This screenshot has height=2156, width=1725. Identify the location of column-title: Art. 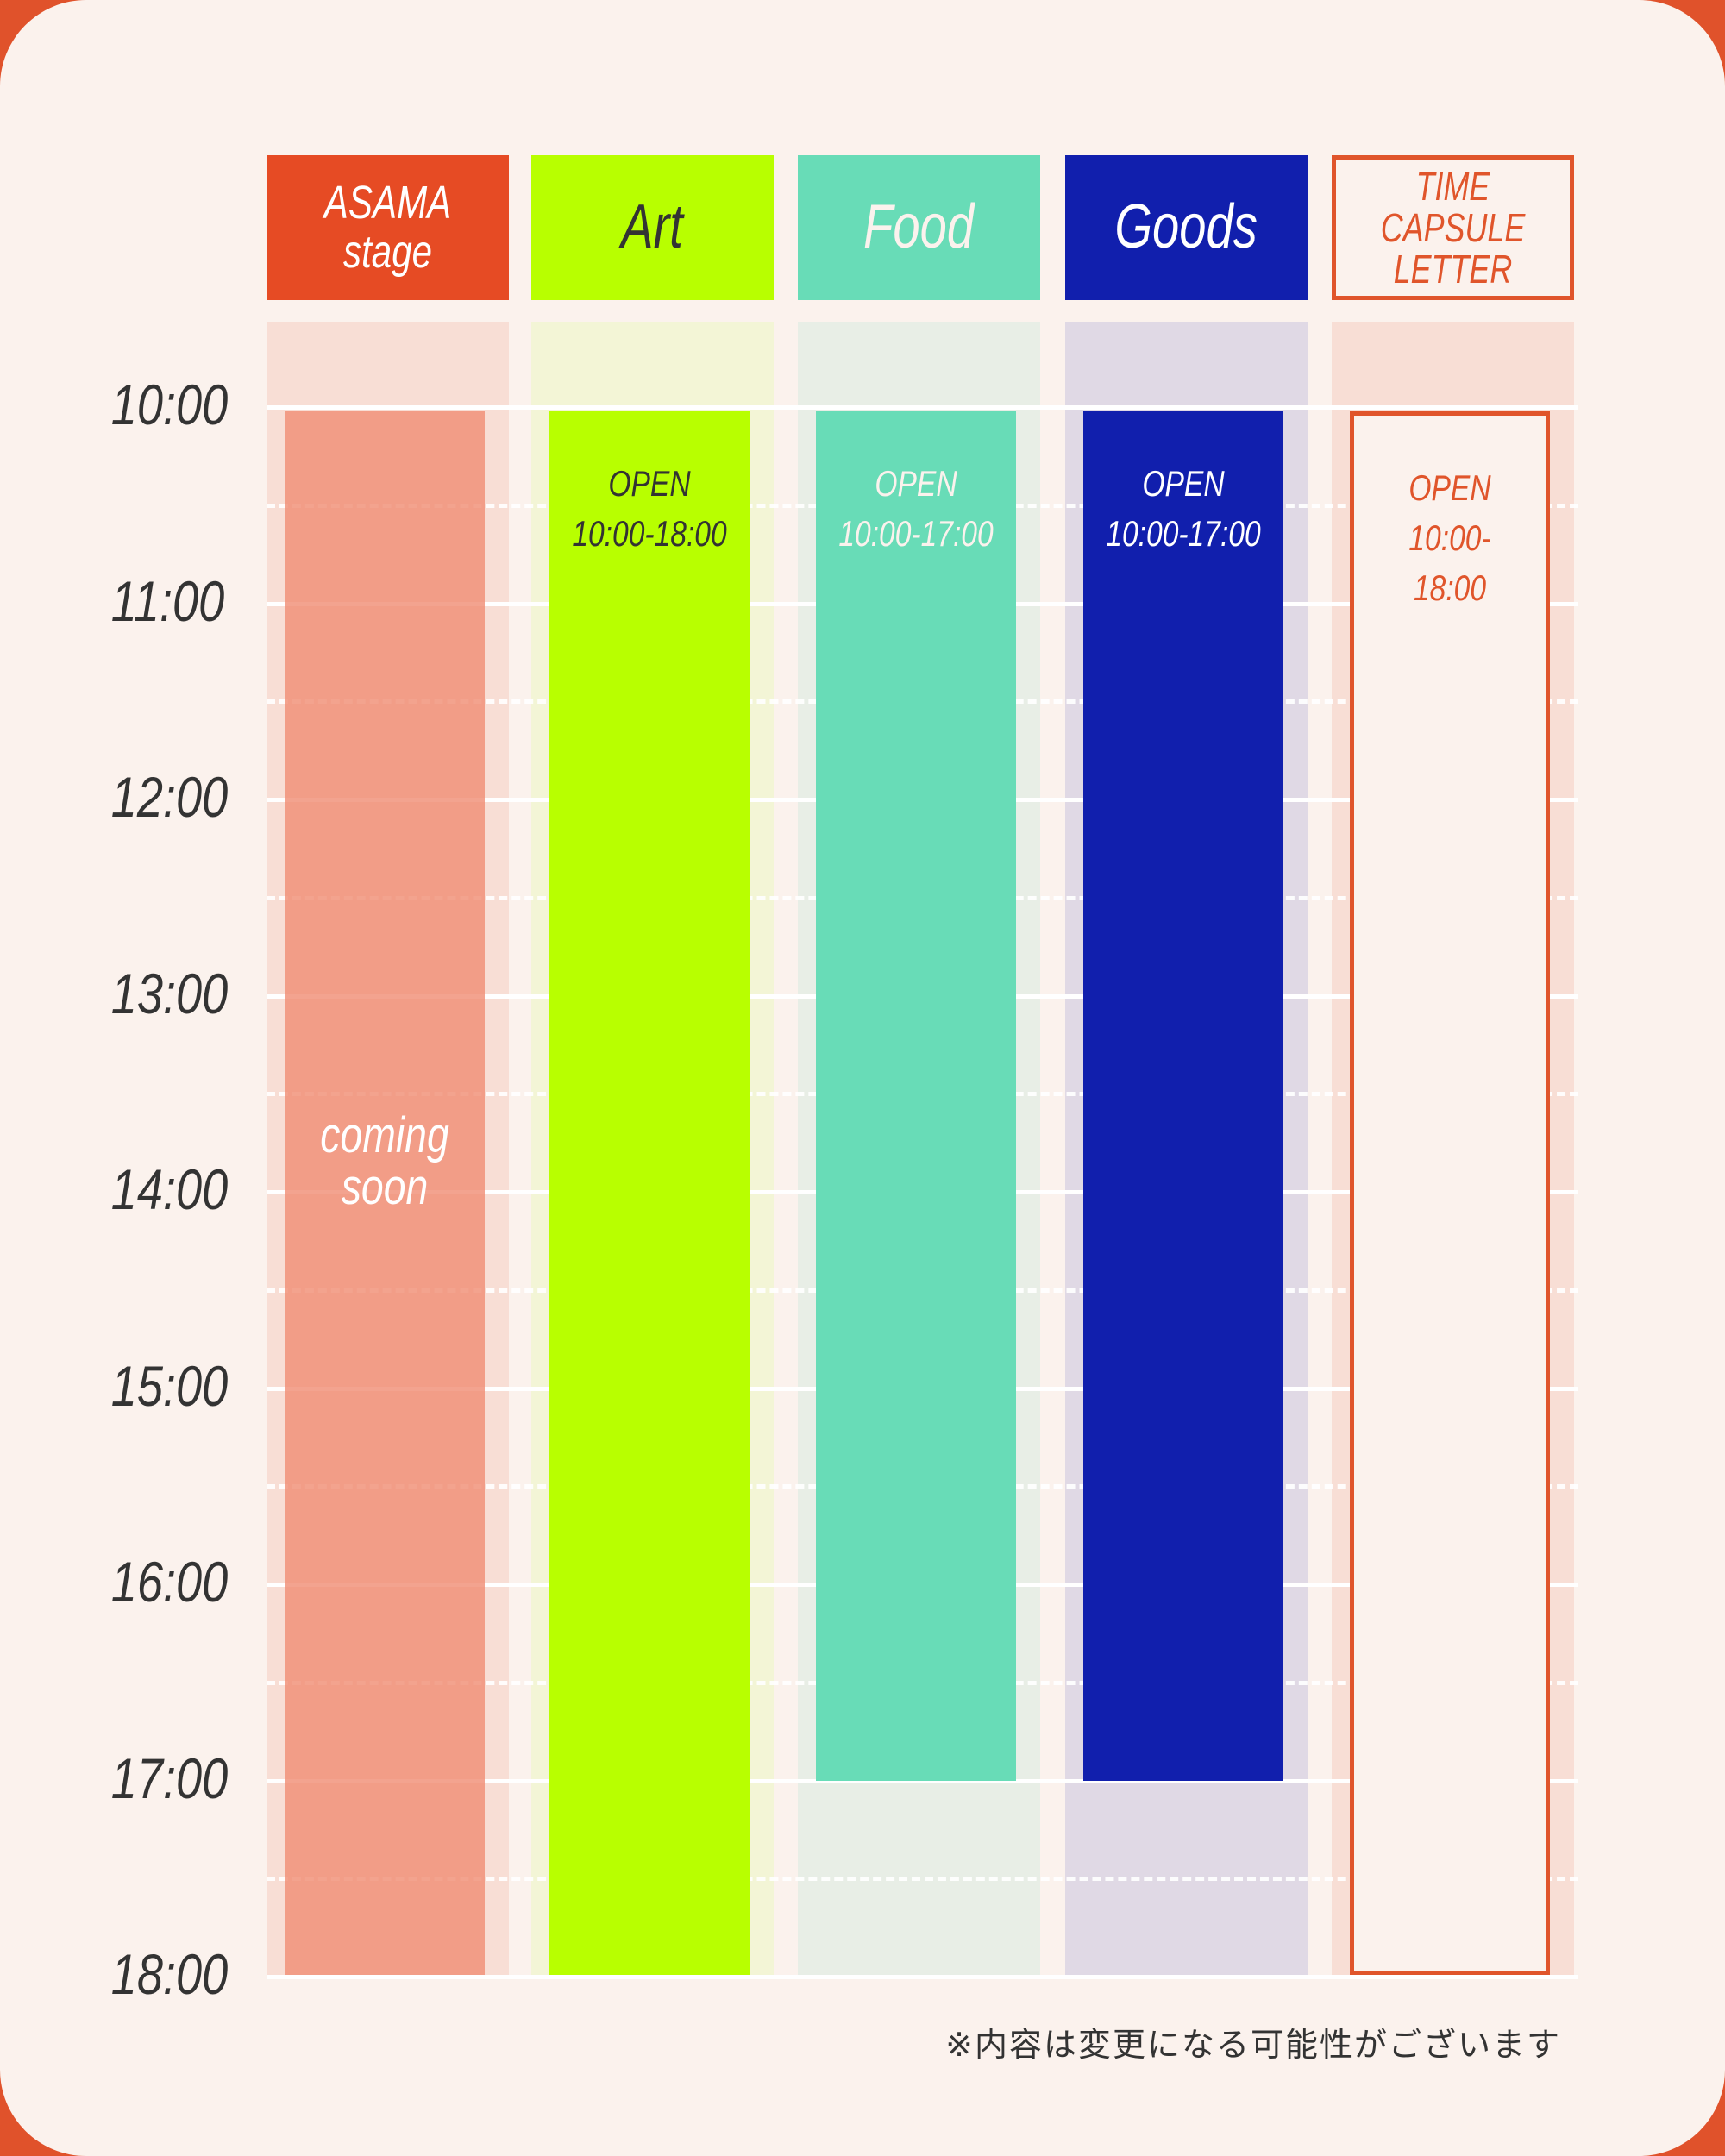
(653, 227).